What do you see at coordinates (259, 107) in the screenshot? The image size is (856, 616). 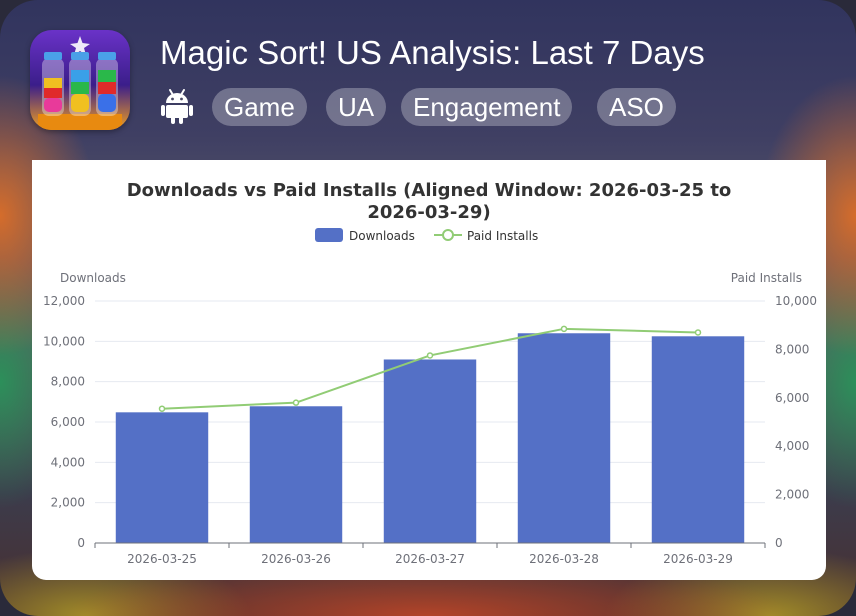 I see `tag-game: Game` at bounding box center [259, 107].